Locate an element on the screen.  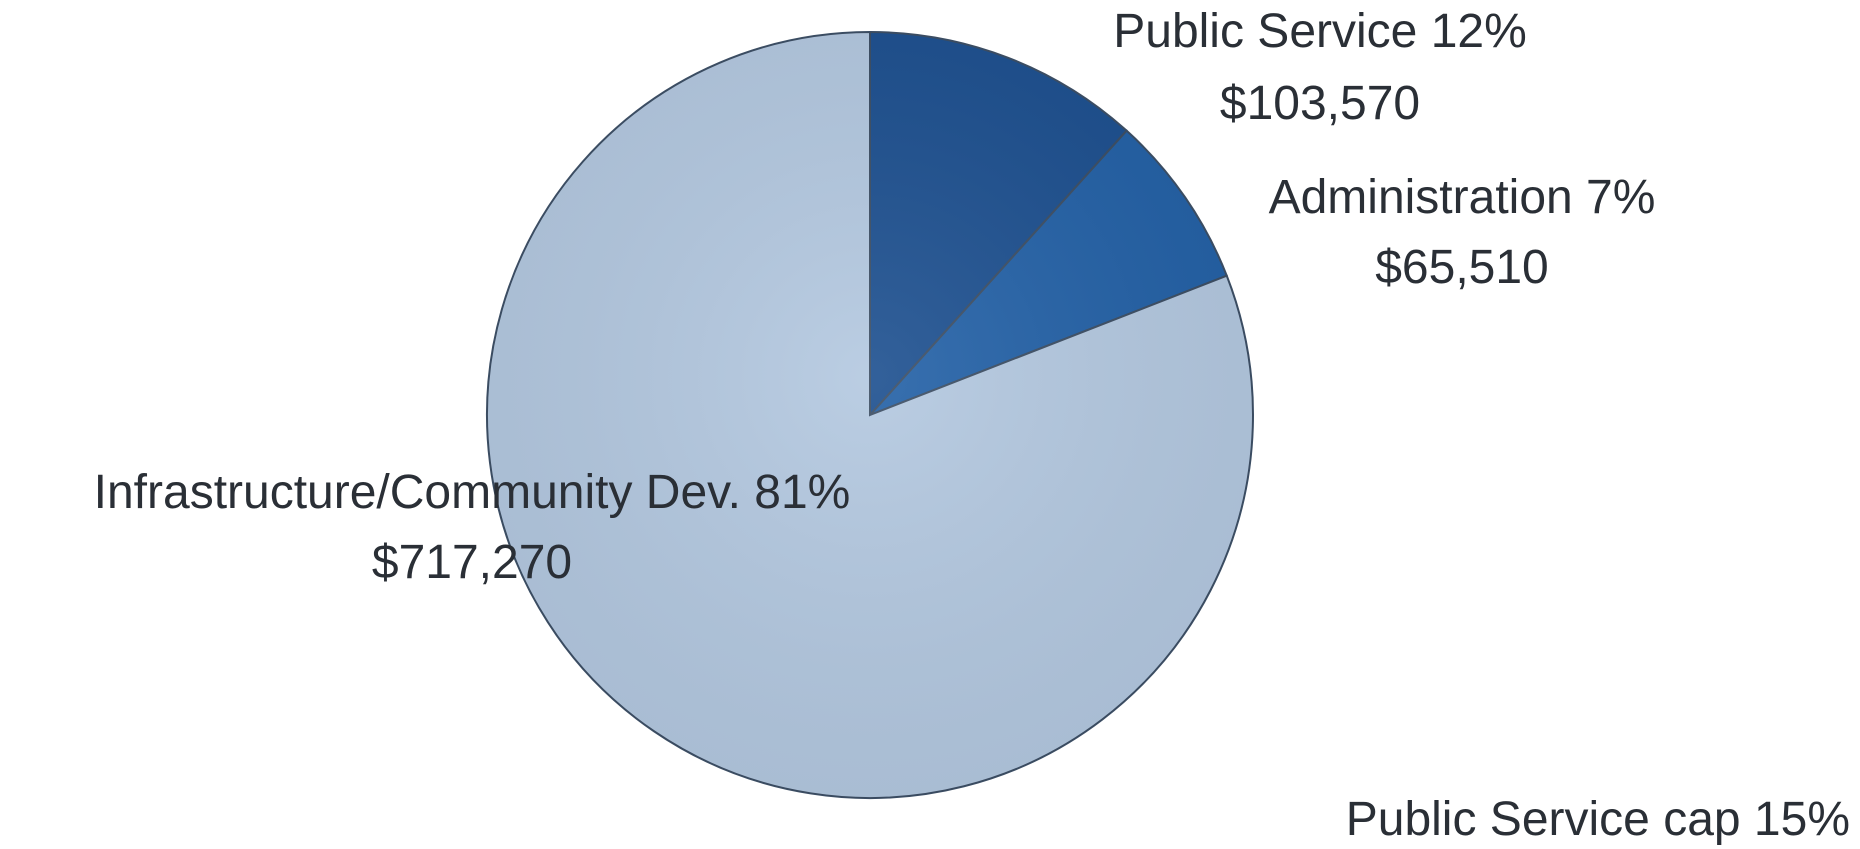
slice-value-0: $103,570 is located at coordinates (1320, 103).